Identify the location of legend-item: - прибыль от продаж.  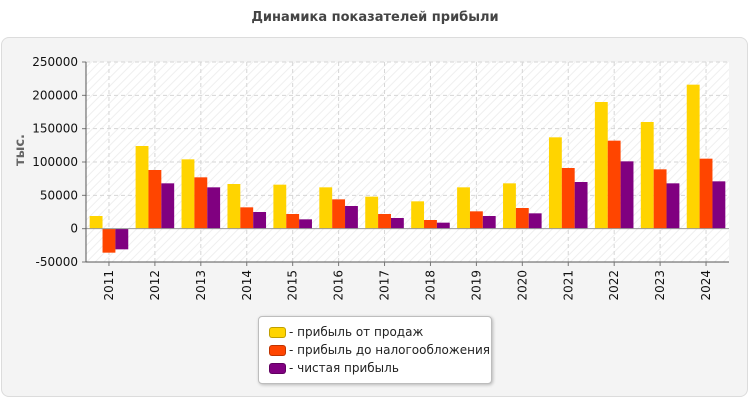
(346, 332).